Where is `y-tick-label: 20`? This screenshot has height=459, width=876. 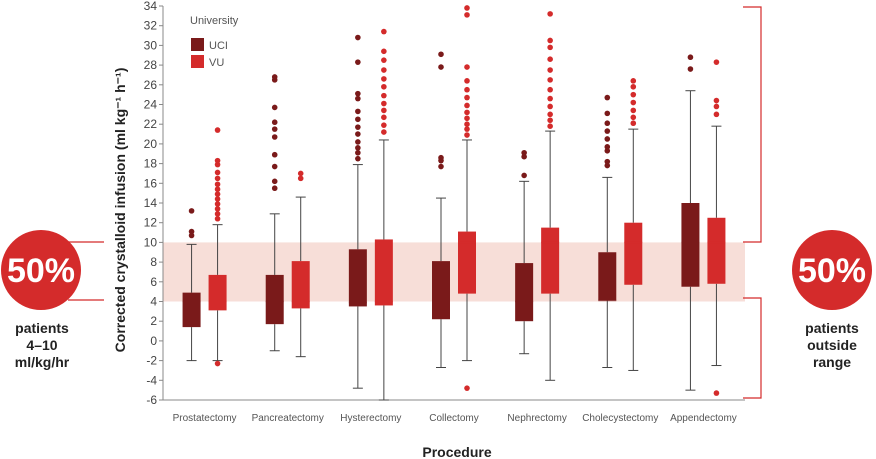
y-tick-label: 20 is located at coordinates (151, 144).